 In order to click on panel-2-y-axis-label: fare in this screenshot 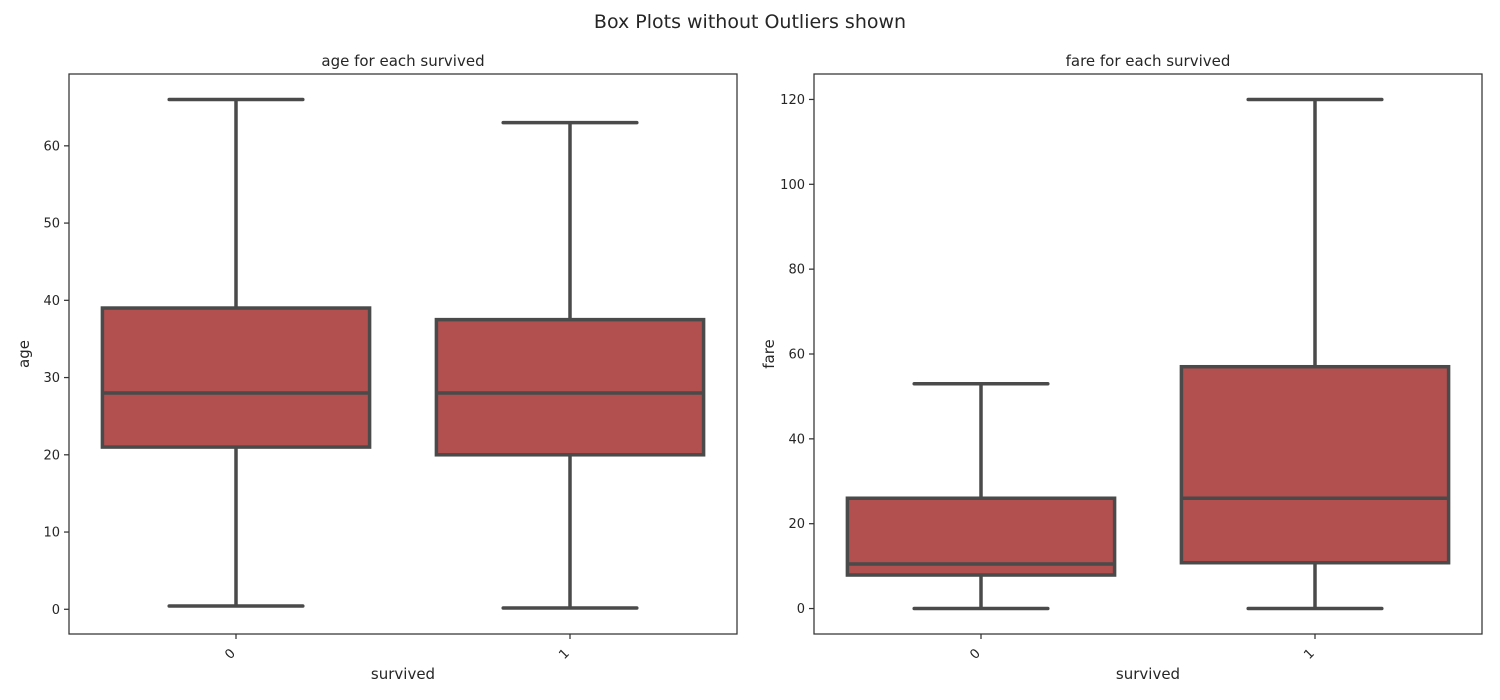, I will do `click(769, 354)`.